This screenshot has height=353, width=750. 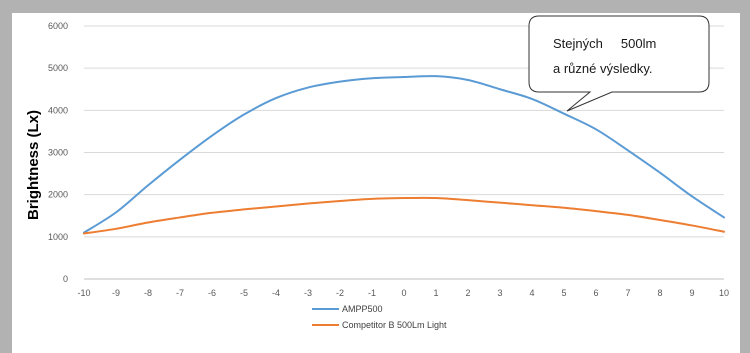 What do you see at coordinates (58, 26) in the screenshot?
I see `y-tick-label: 6000` at bounding box center [58, 26].